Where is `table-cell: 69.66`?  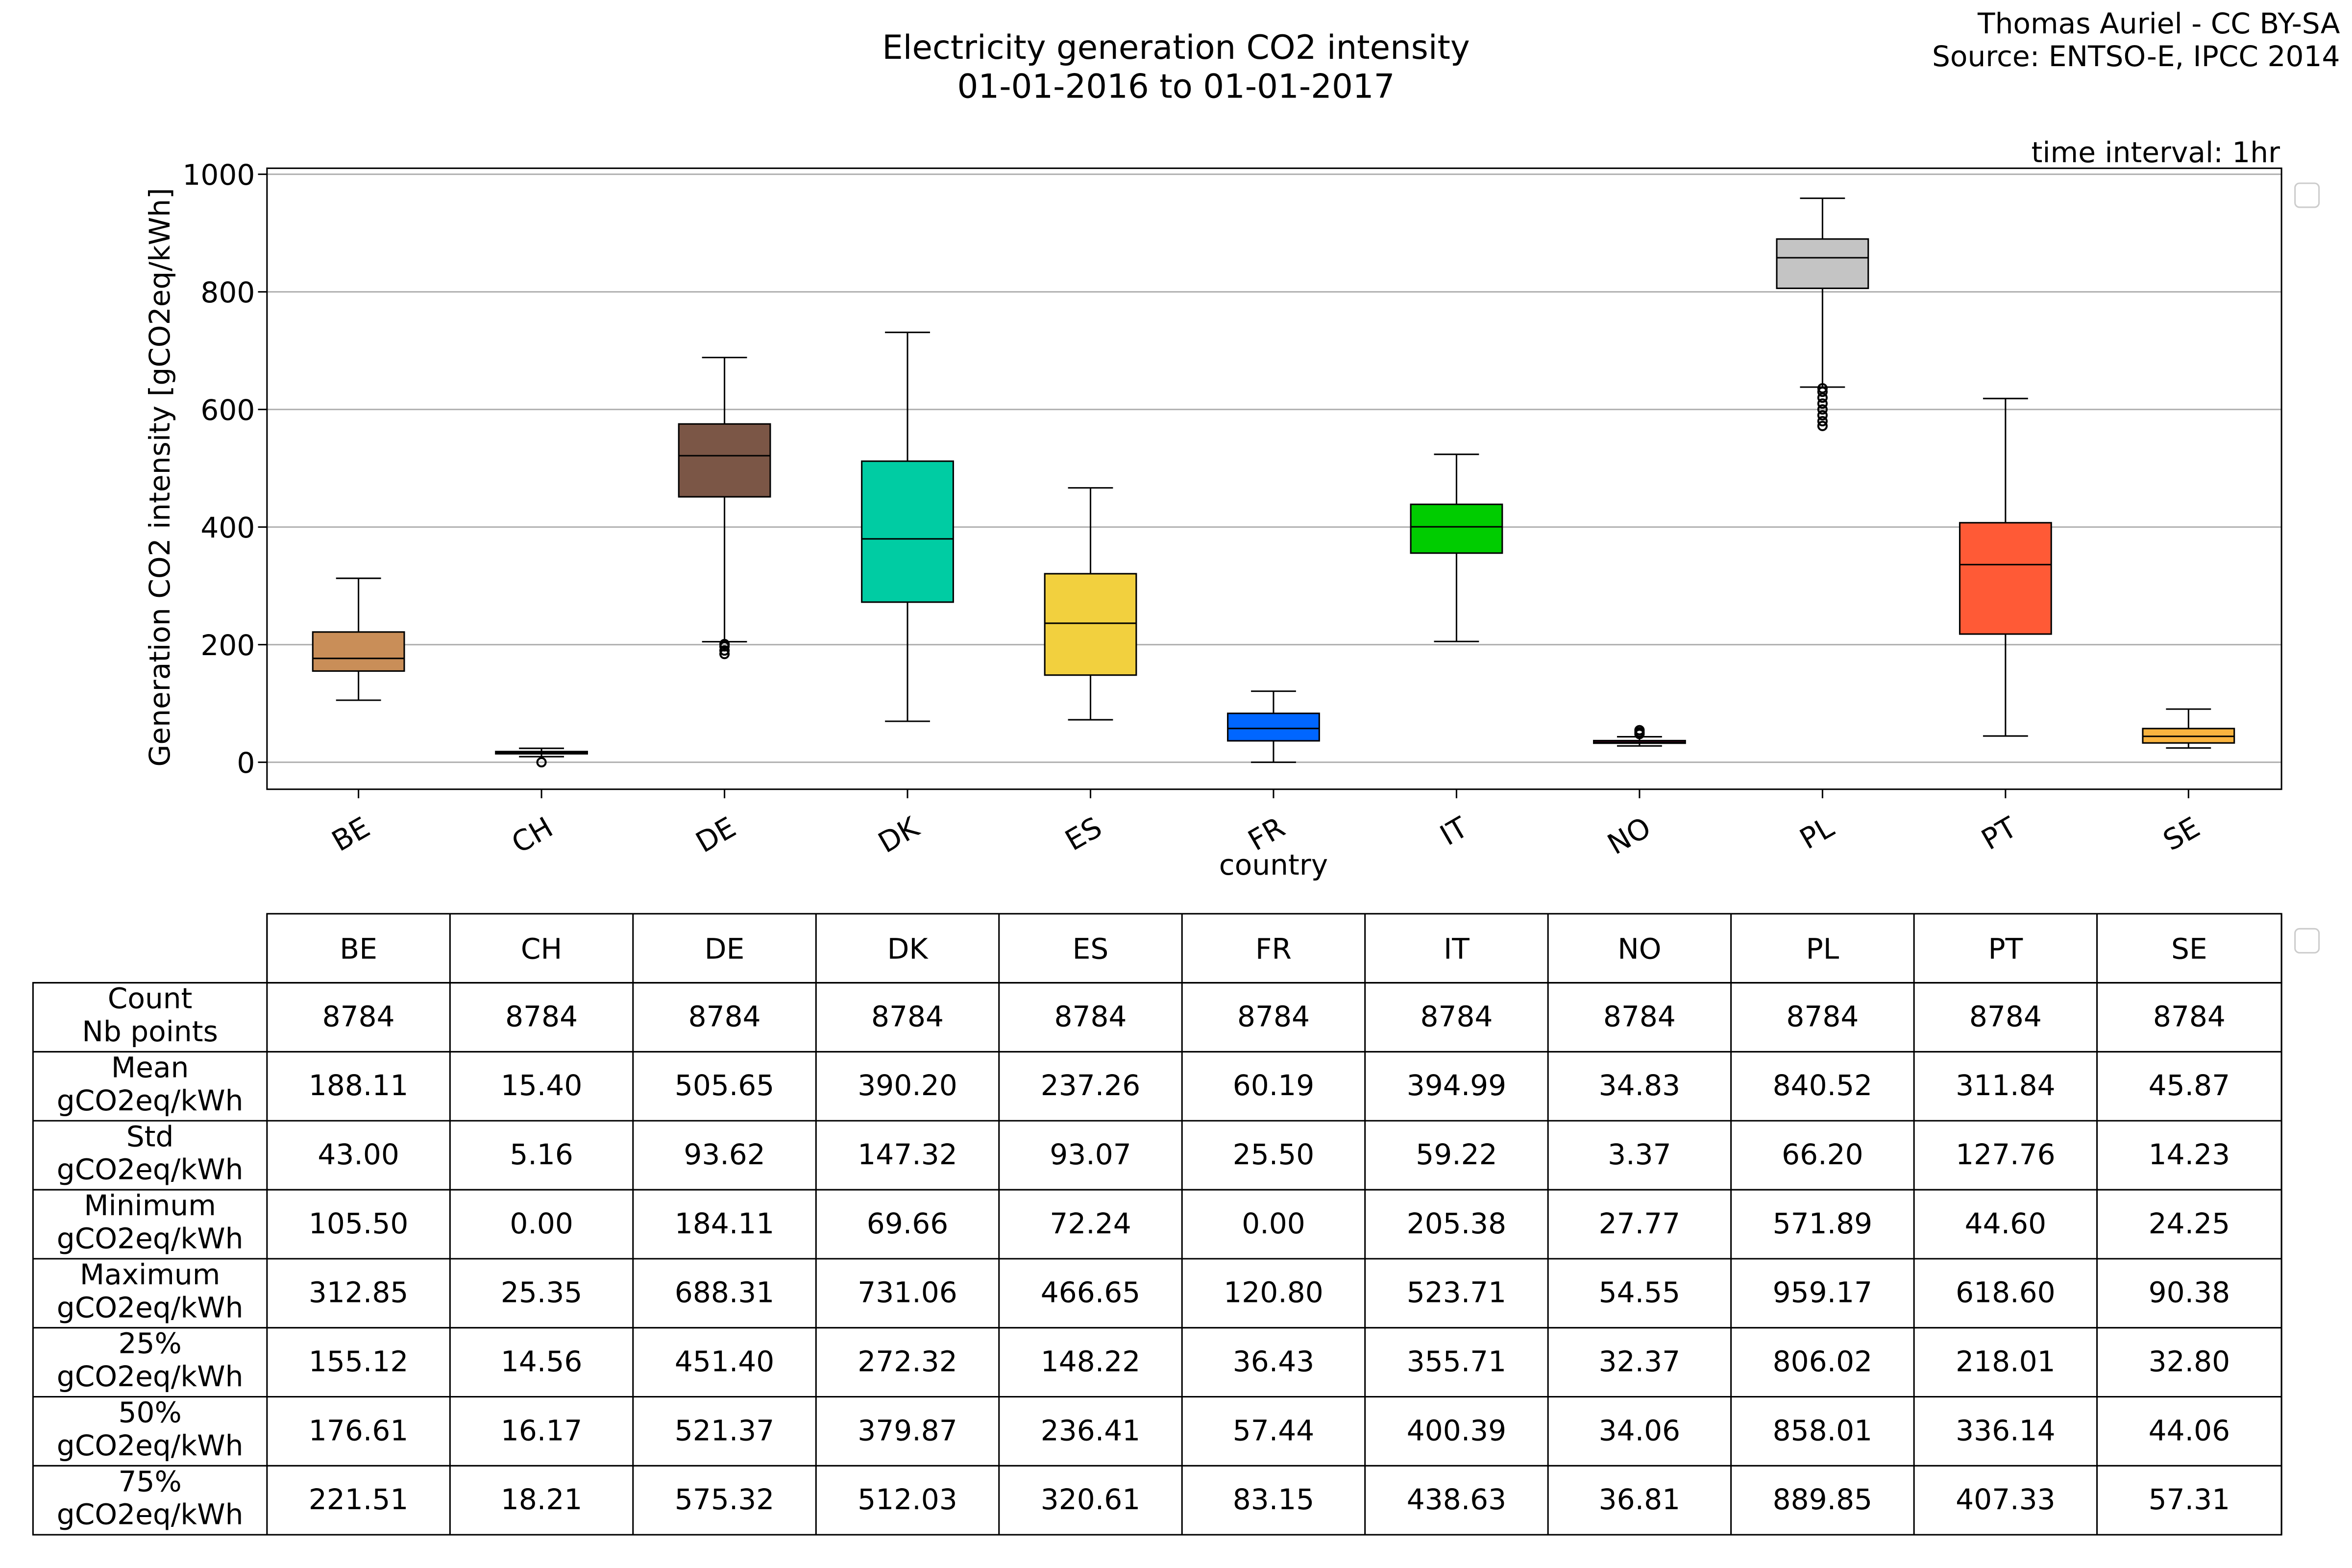 table-cell: 69.66 is located at coordinates (908, 1223).